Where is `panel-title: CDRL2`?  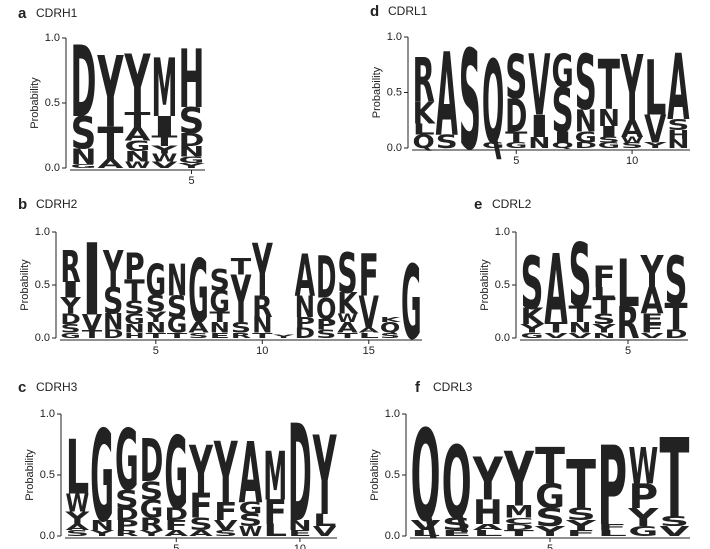
panel-title: CDRL2 is located at coordinates (512, 204).